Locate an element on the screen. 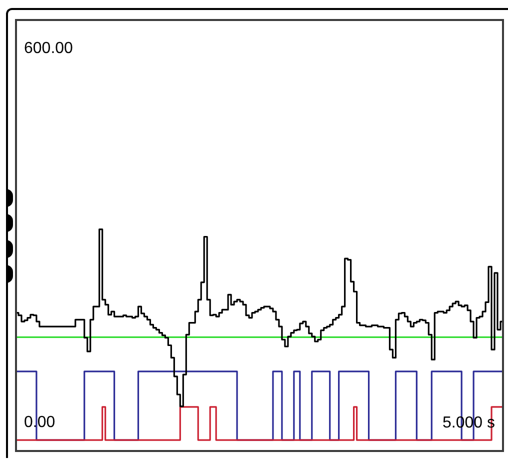 The width and height of the screenshot is (508, 460). y-tick-label: 600.00 is located at coordinates (49, 48).